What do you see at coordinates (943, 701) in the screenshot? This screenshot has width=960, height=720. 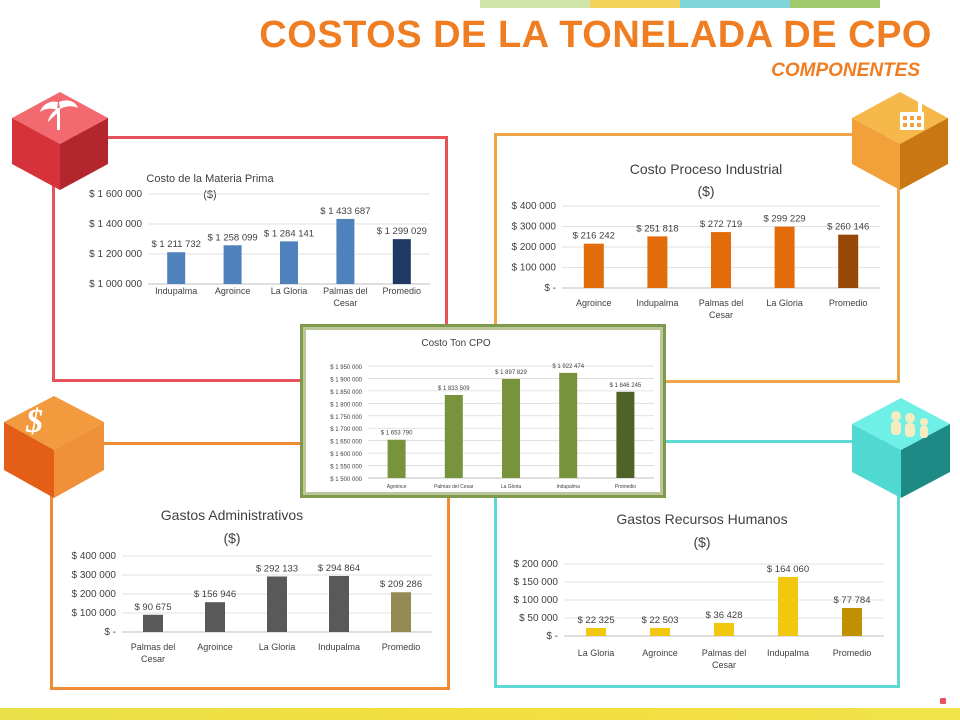 I see `slide-marker` at bounding box center [943, 701].